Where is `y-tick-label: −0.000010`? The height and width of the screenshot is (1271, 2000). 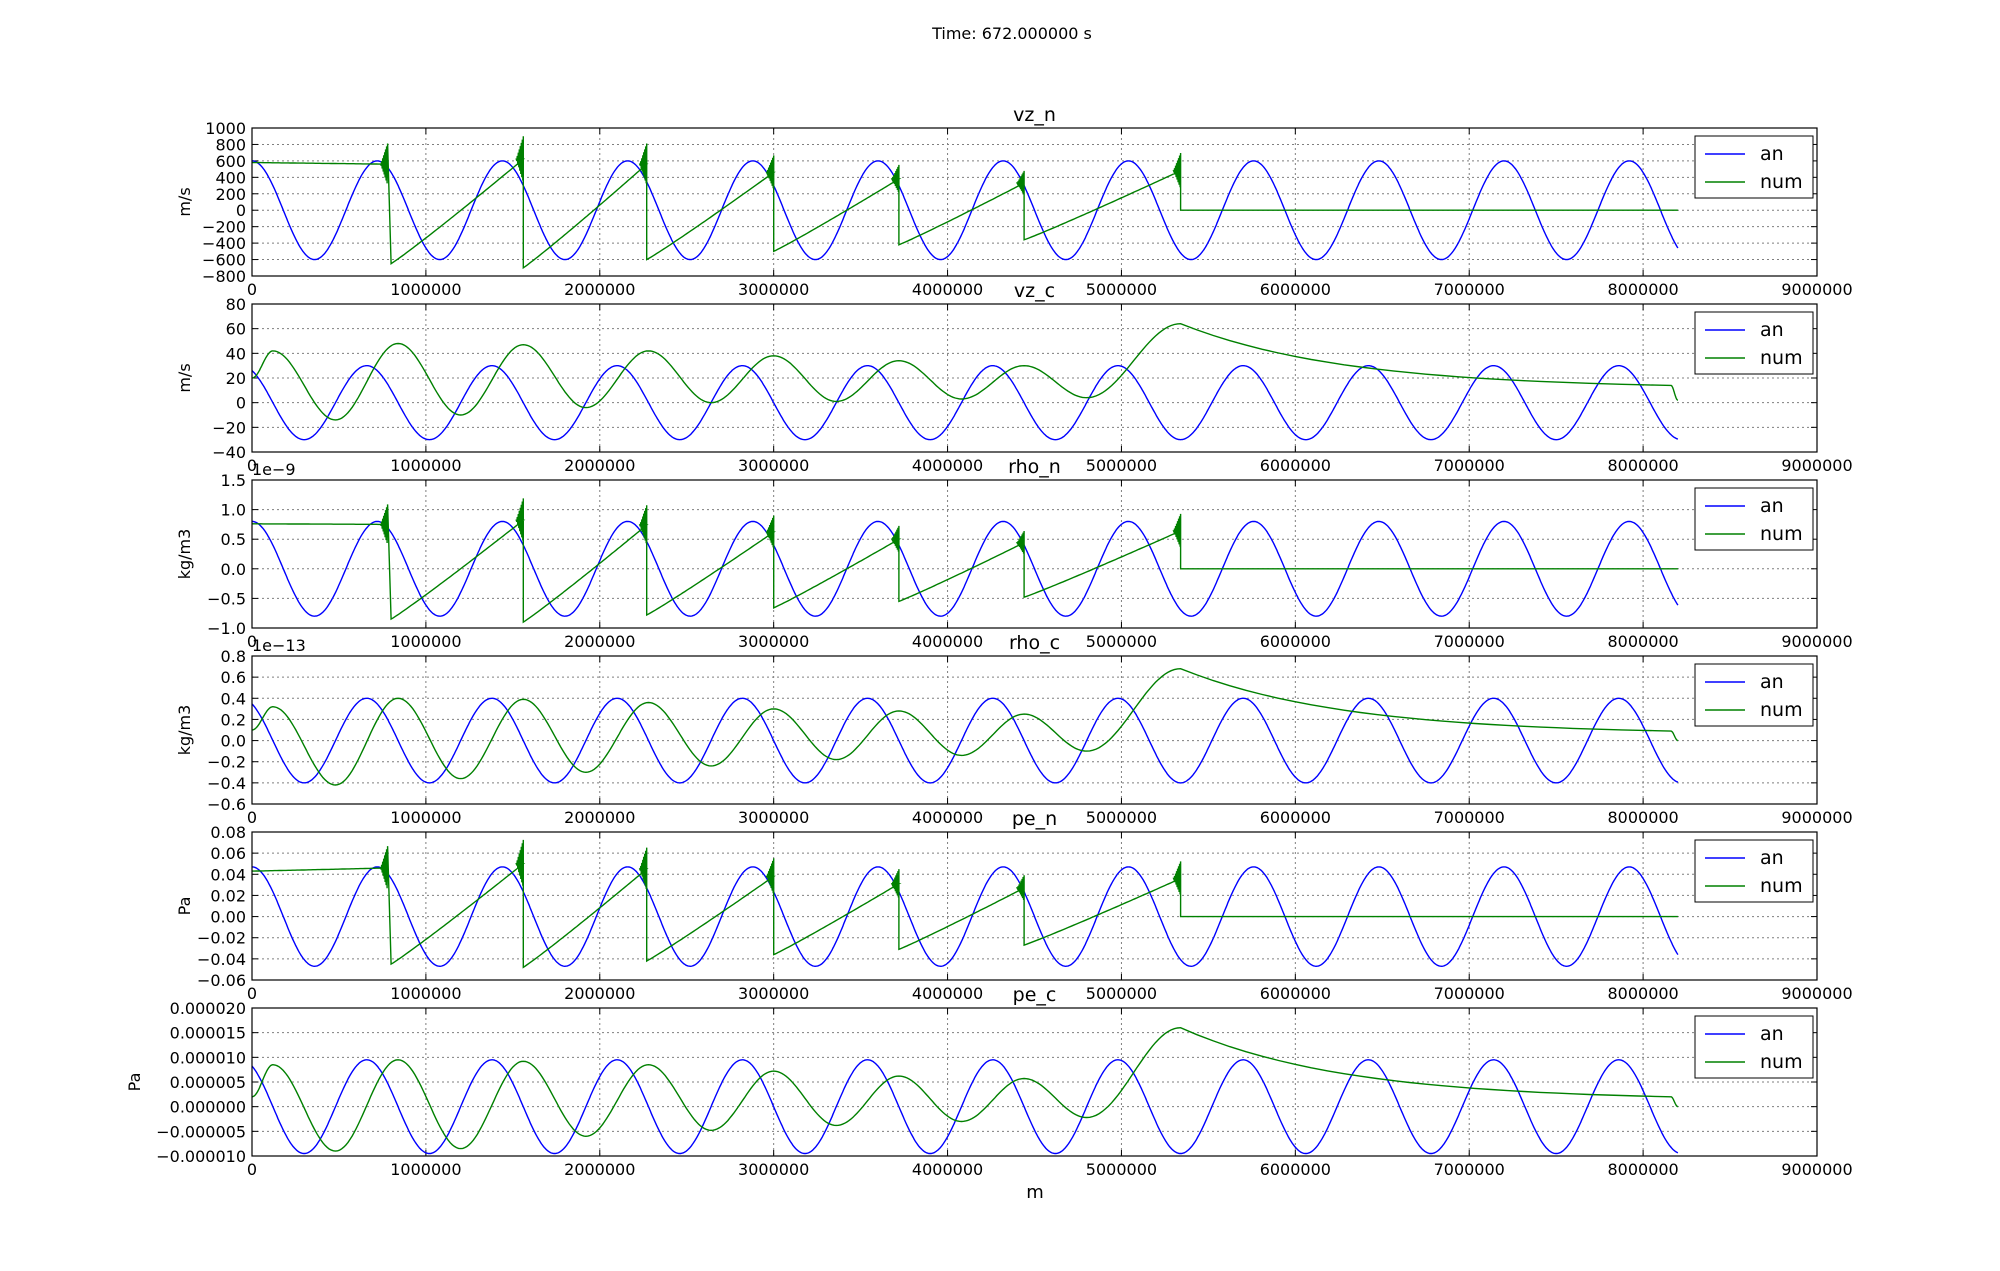 y-tick-label: −0.000010 is located at coordinates (201, 1156).